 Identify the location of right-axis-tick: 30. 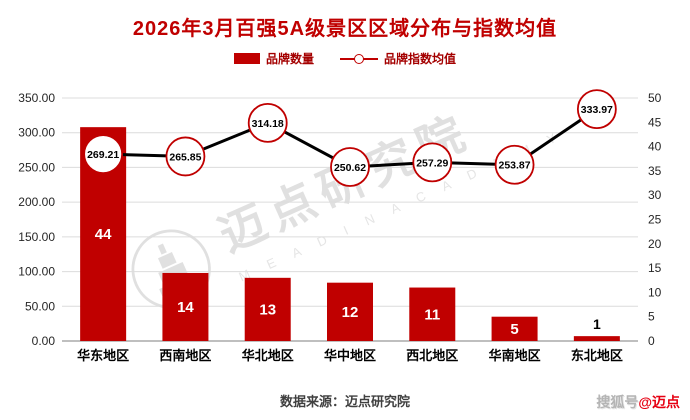
(655, 195).